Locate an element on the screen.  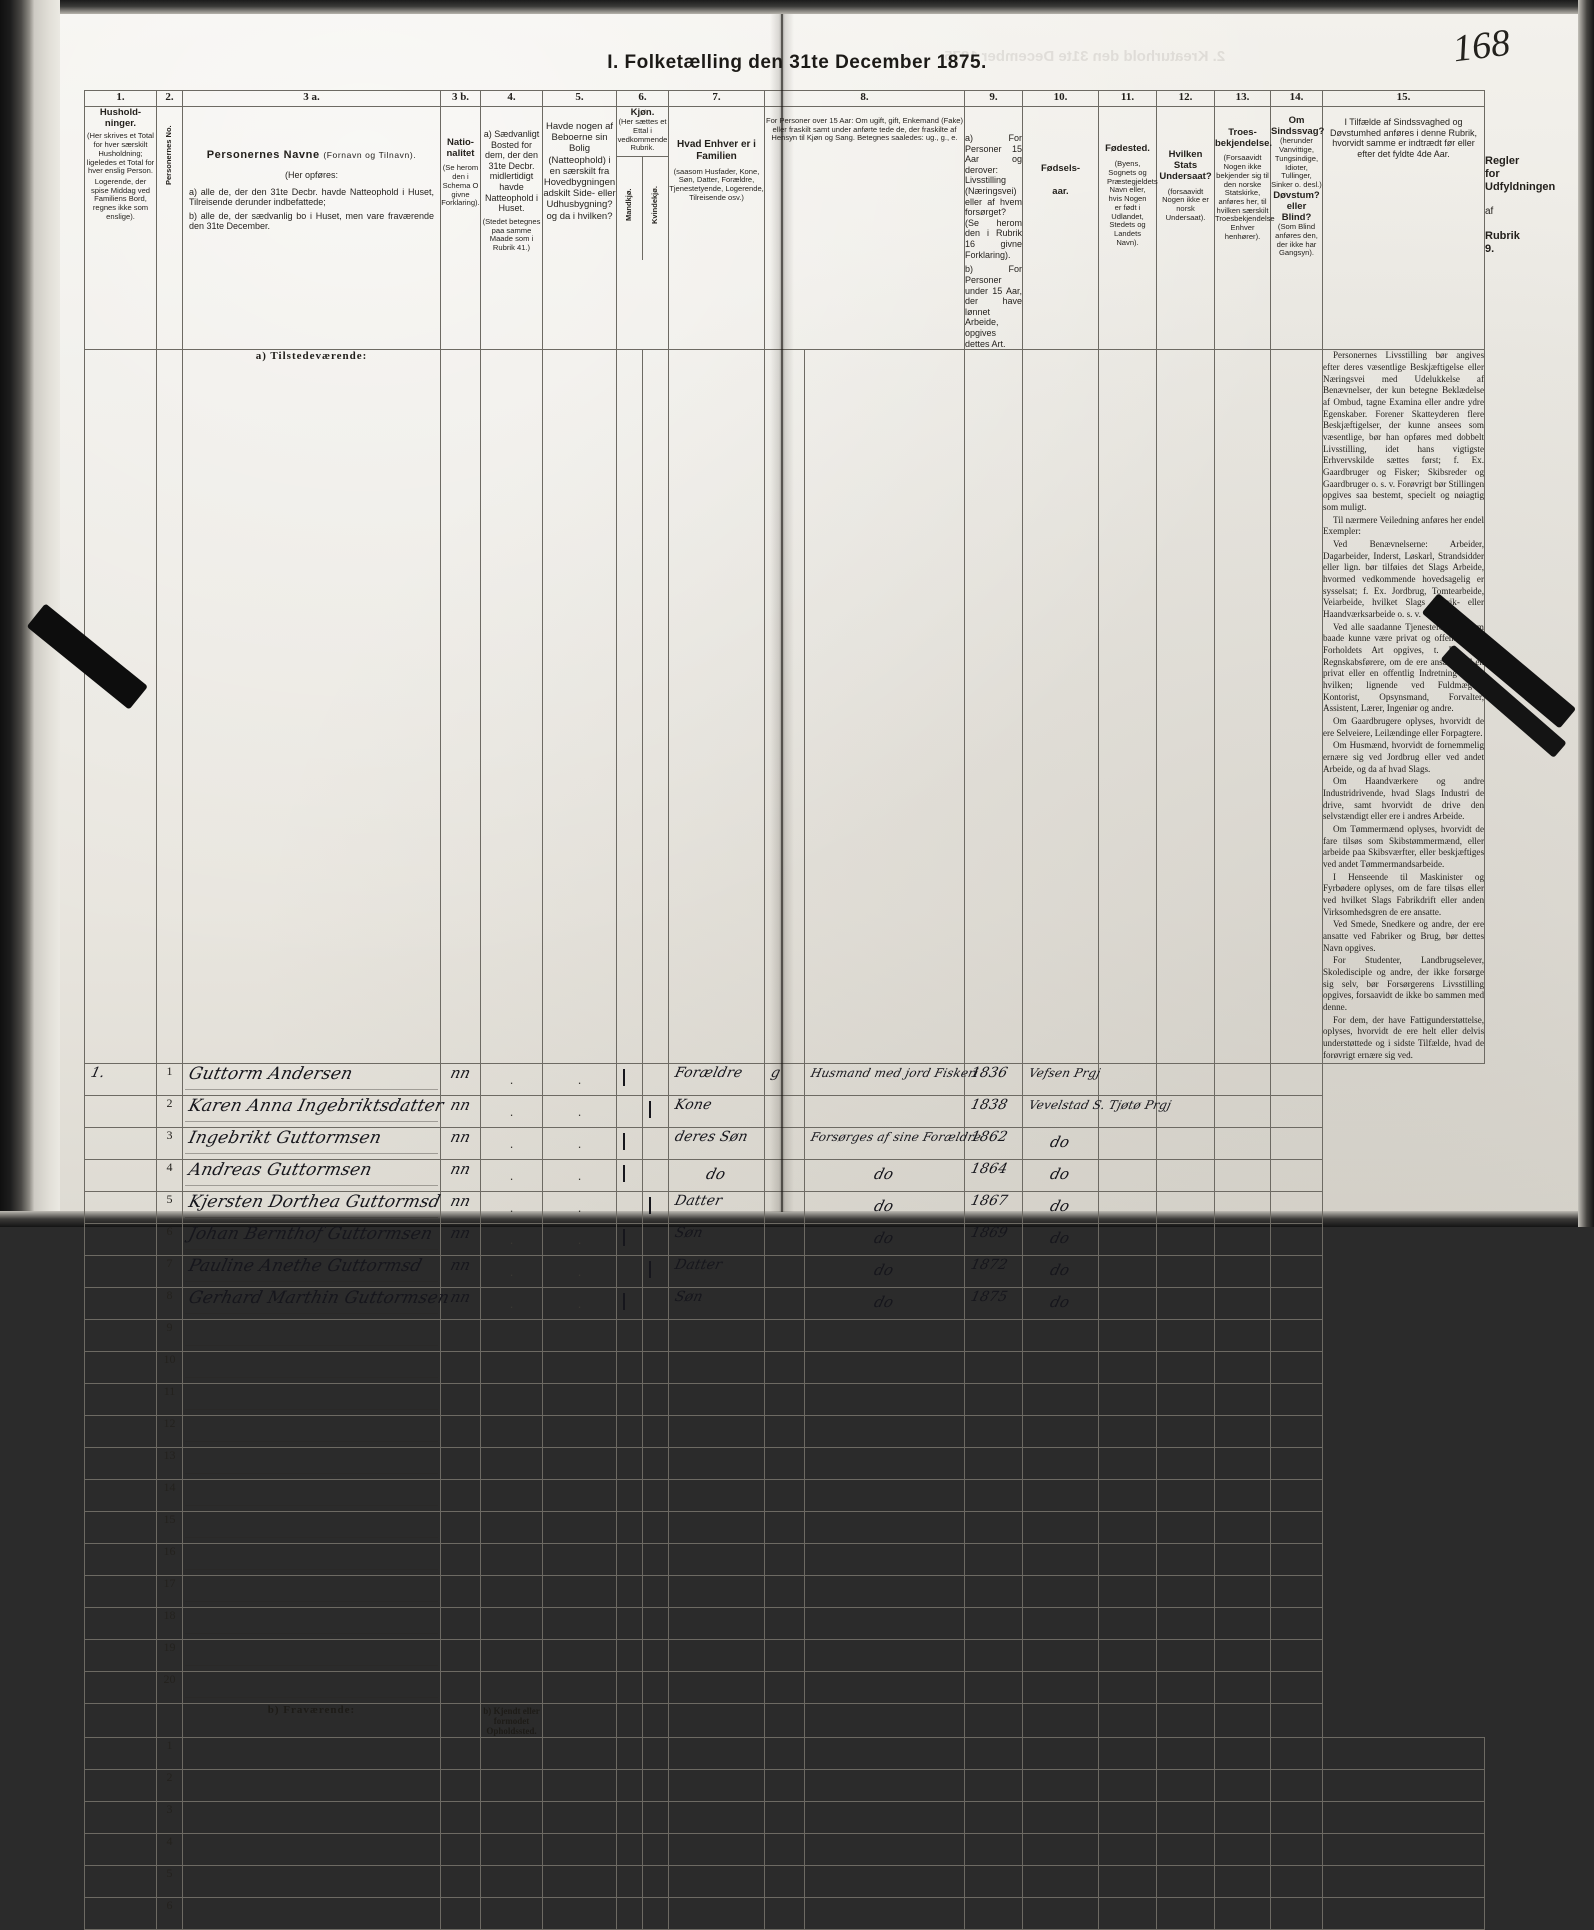
nationality-cell: nn is located at coordinates (460, 1079).